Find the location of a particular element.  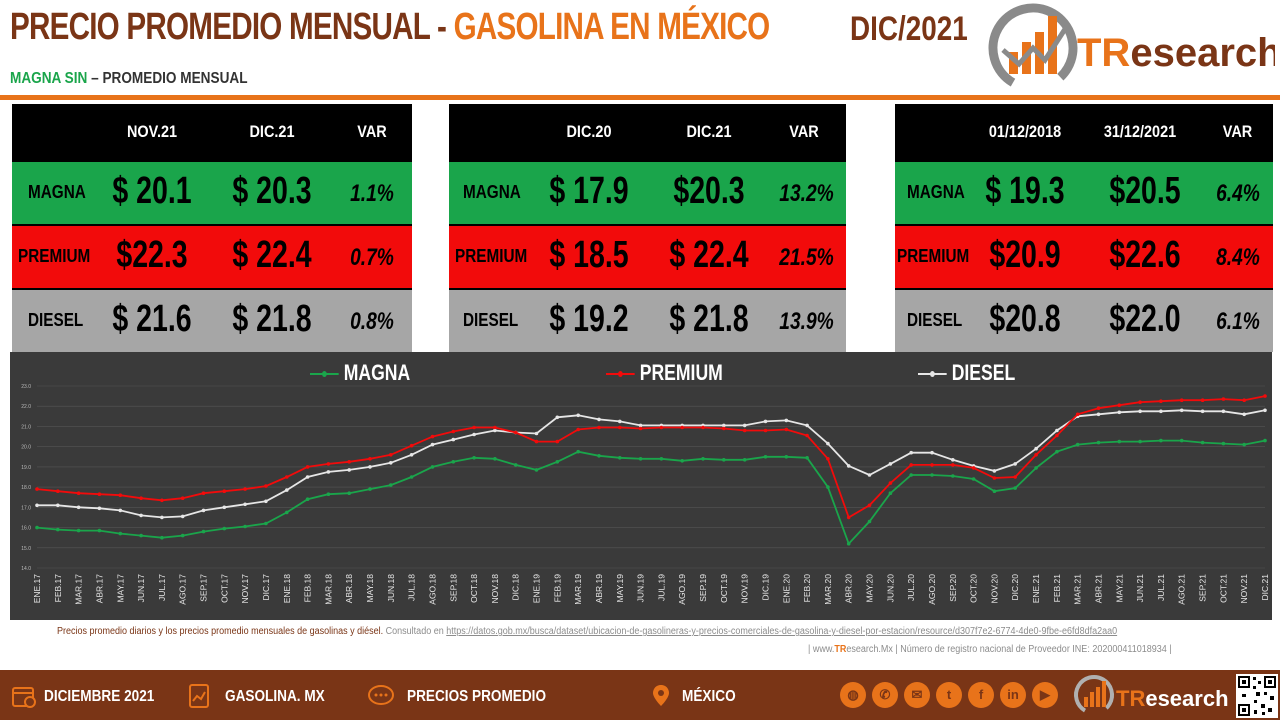

x-tick-label: DIC.18 is located at coordinates (516, 587).